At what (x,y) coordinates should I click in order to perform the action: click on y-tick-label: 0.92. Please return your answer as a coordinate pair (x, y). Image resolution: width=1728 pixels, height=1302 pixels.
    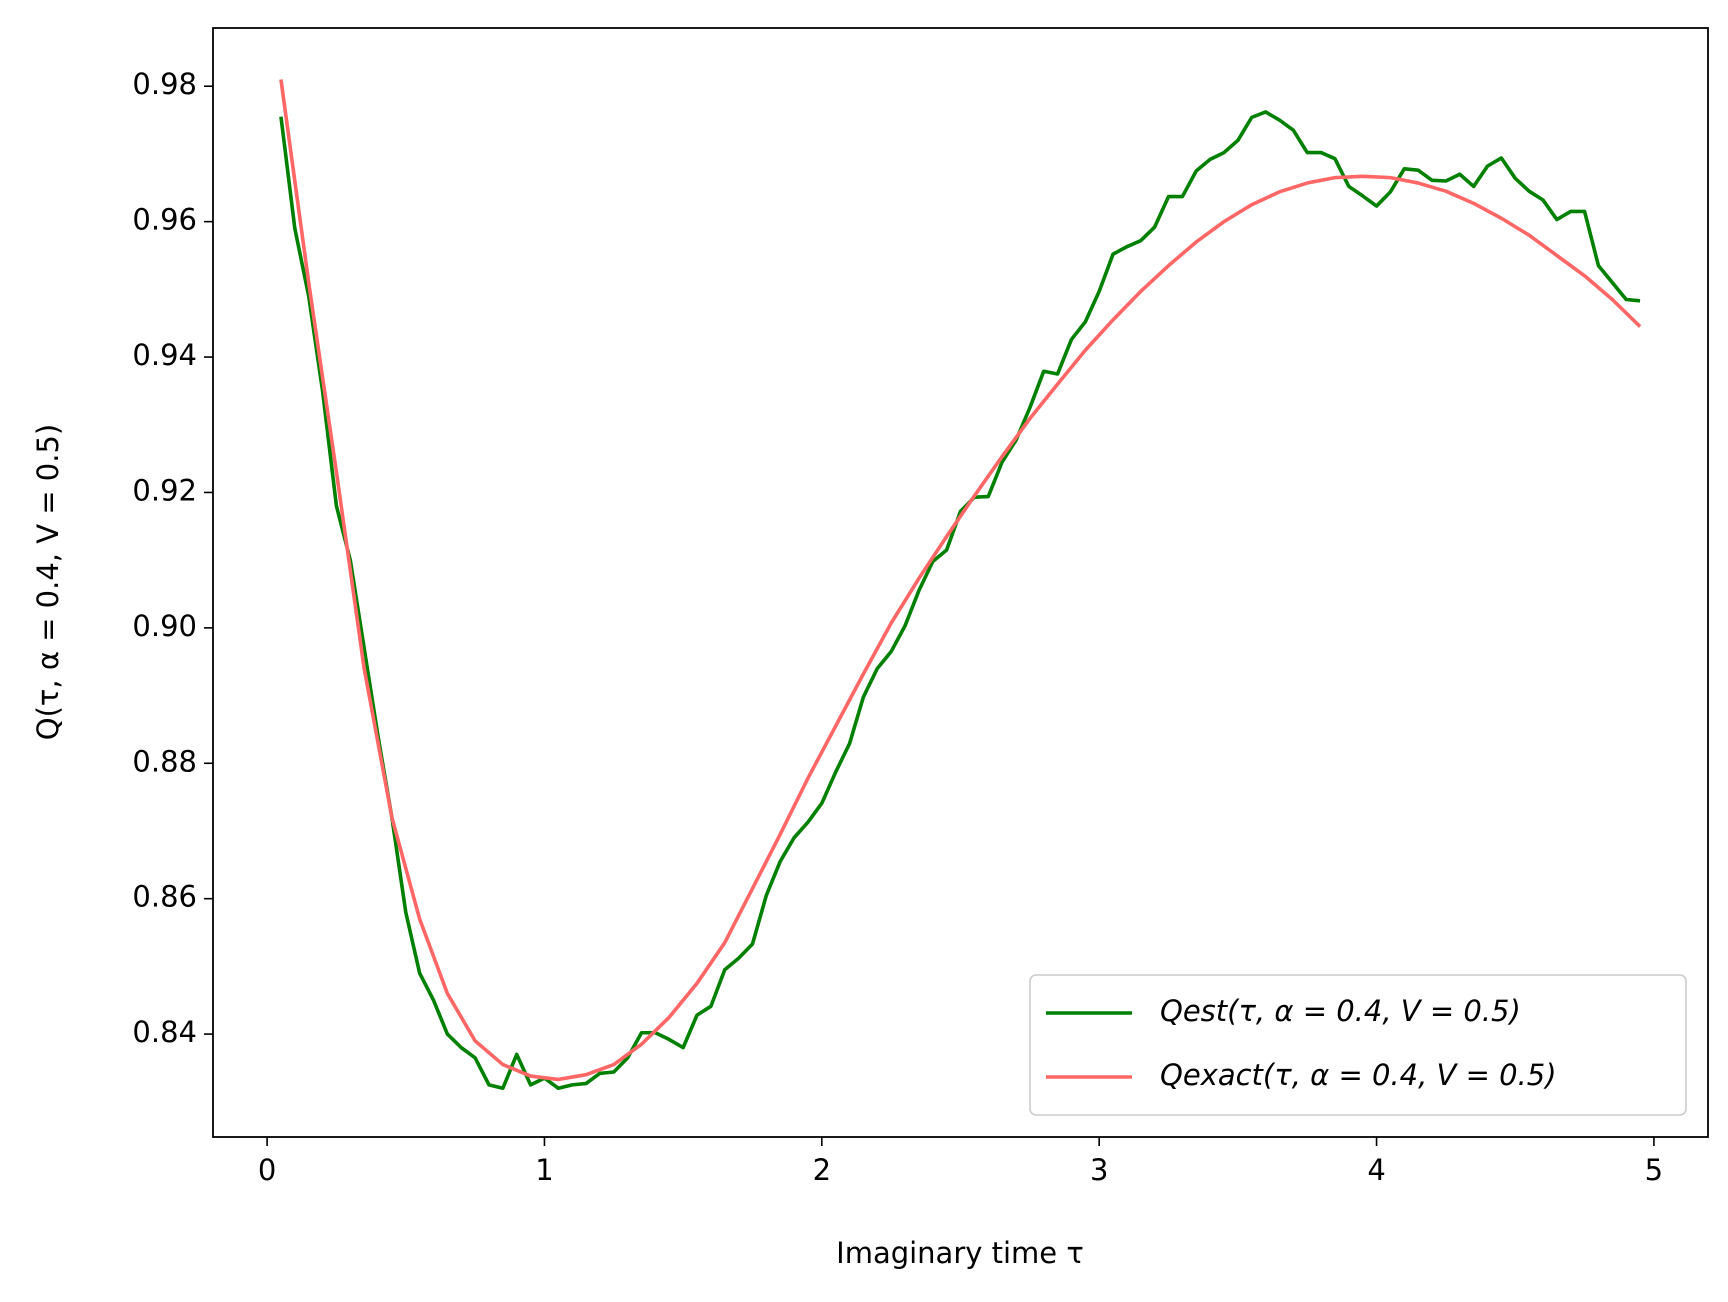
    Looking at the image, I should click on (164, 490).